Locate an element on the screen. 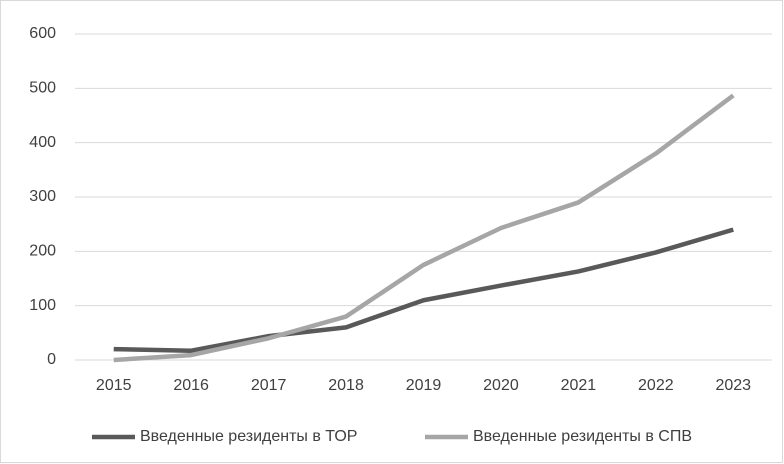 The width and height of the screenshot is (784, 464). x-tick-label: 2022 is located at coordinates (656, 385).